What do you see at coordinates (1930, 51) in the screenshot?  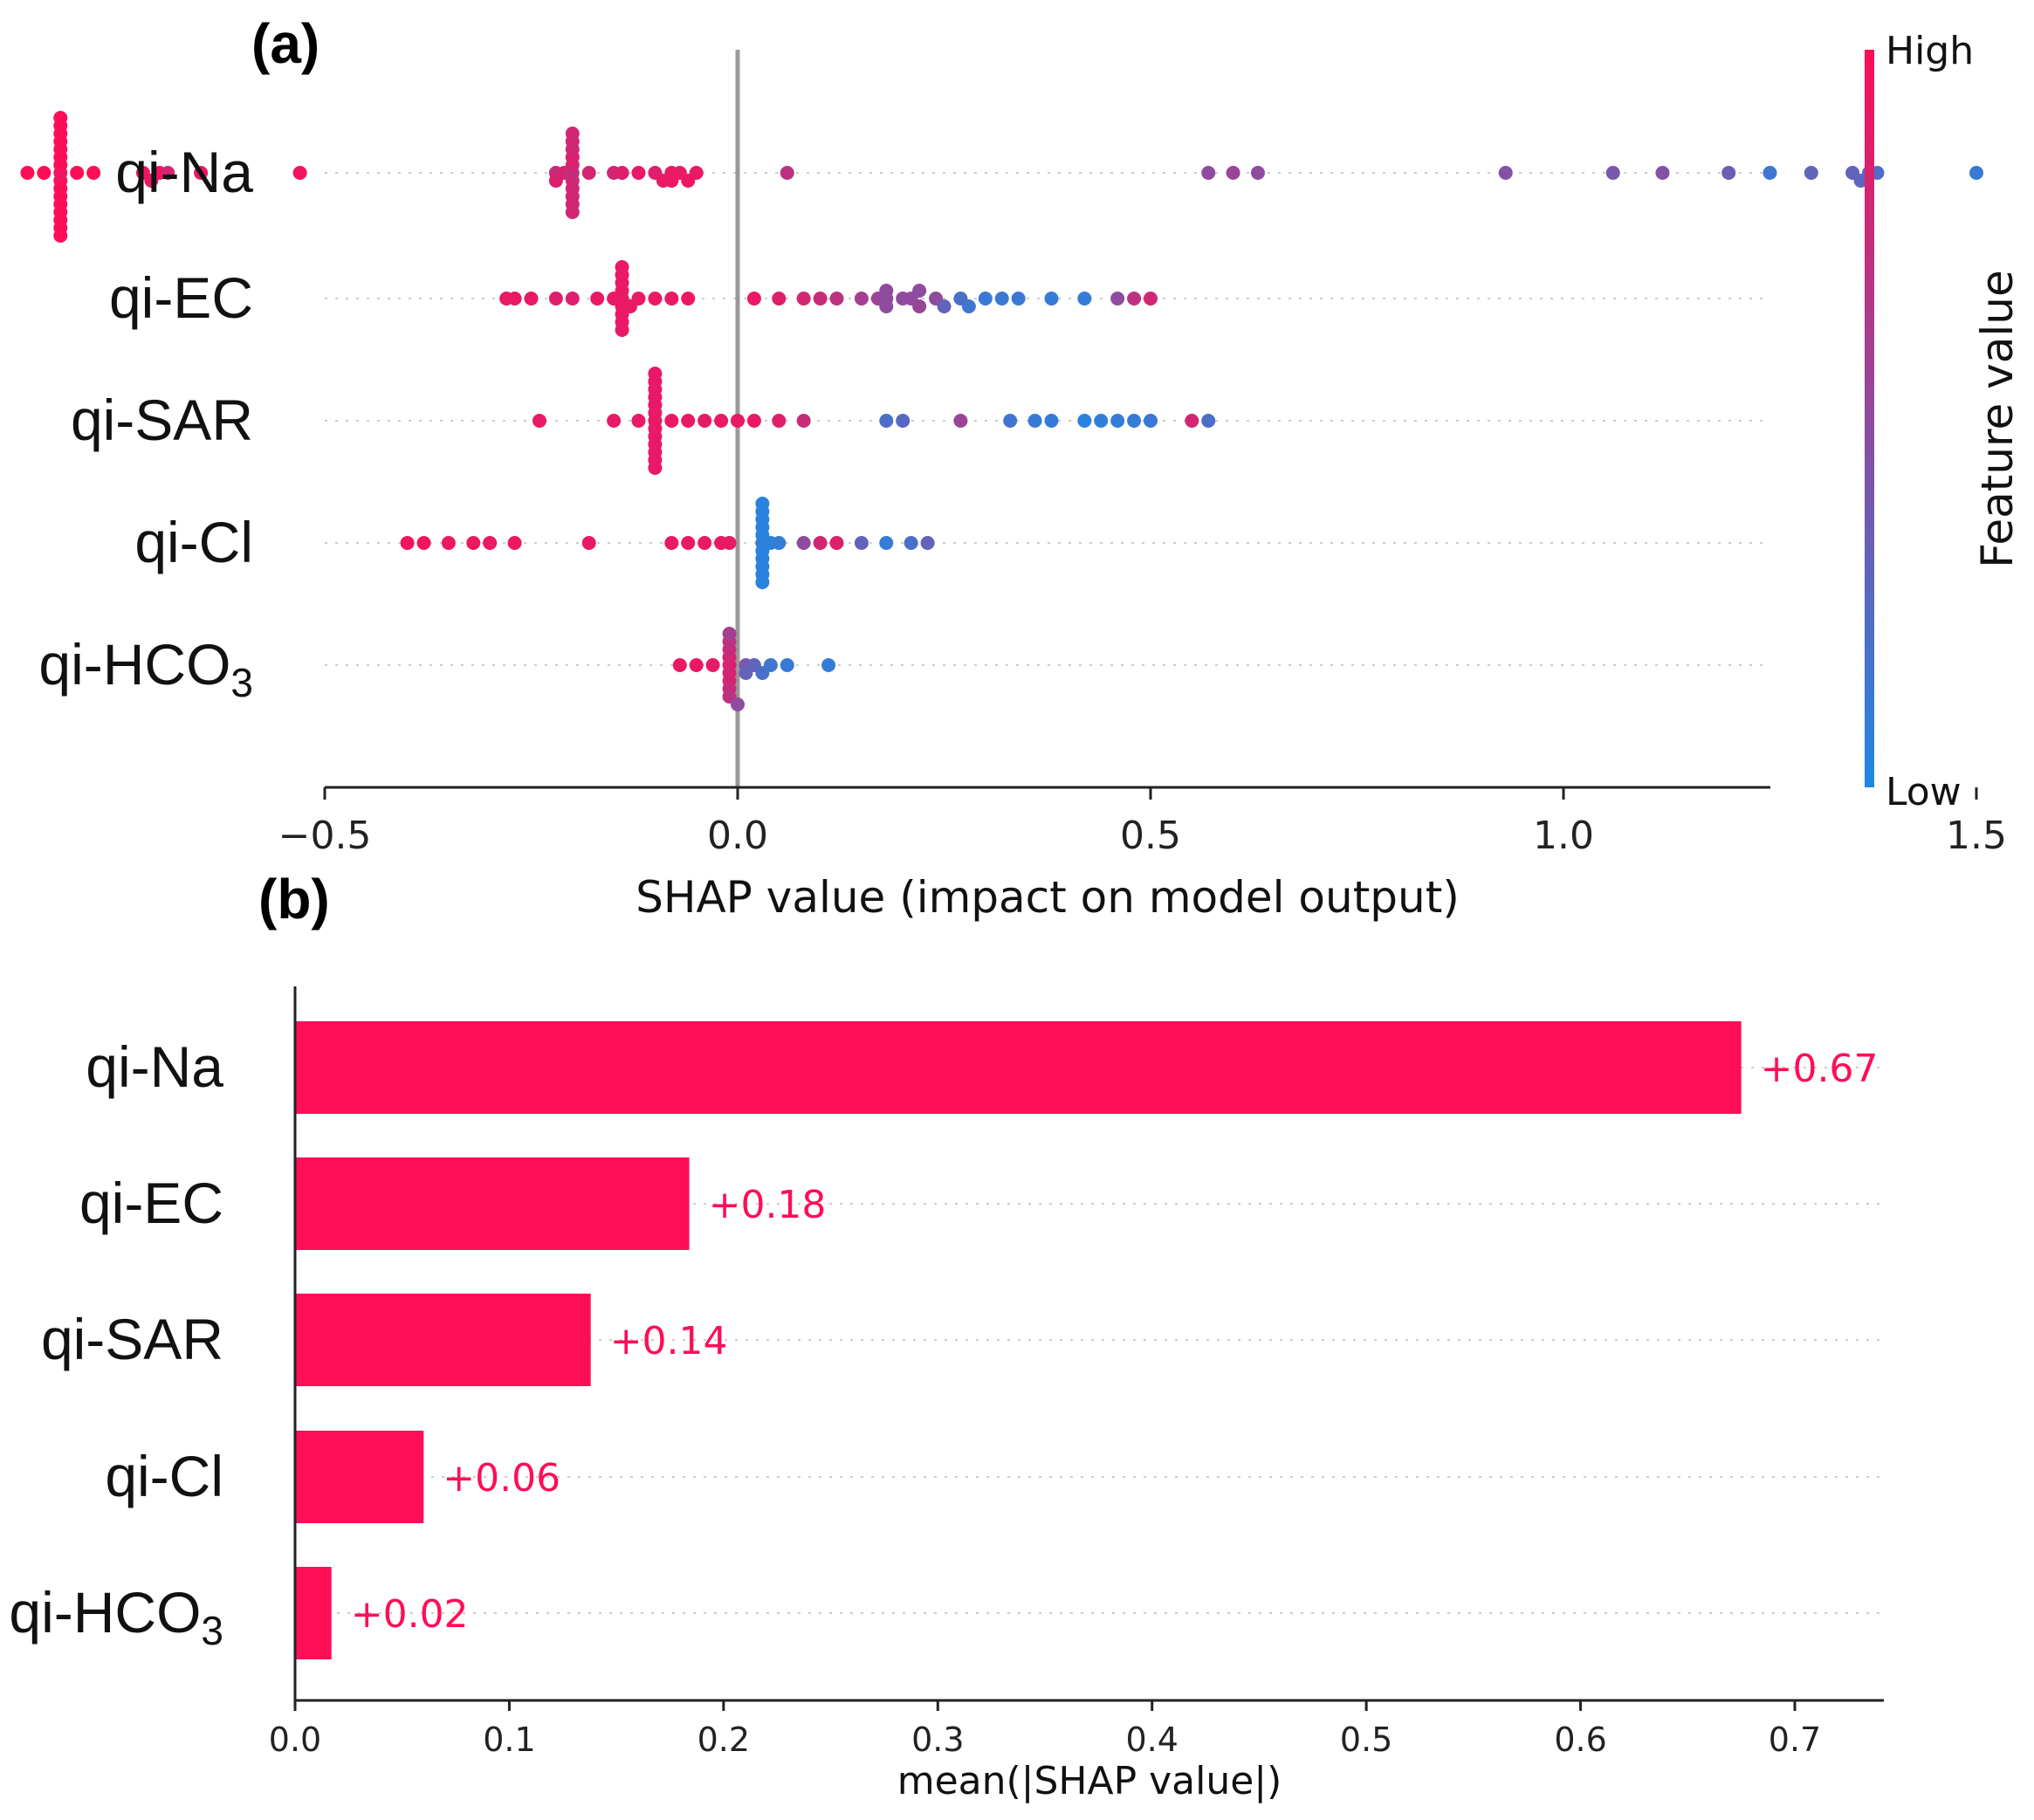 I see `colorbar-high-label: High` at bounding box center [1930, 51].